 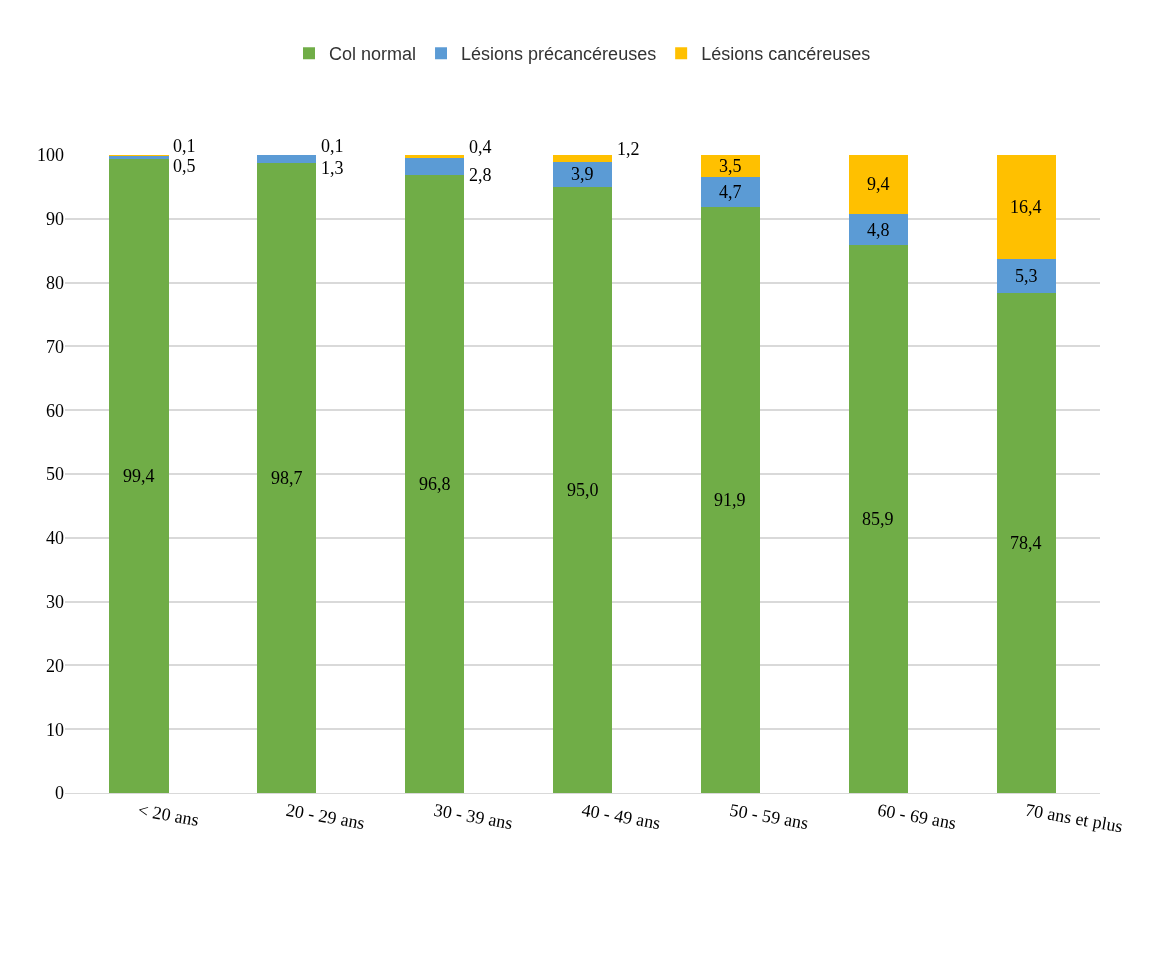 What do you see at coordinates (55, 665) in the screenshot?
I see `y-tick-label: 20` at bounding box center [55, 665].